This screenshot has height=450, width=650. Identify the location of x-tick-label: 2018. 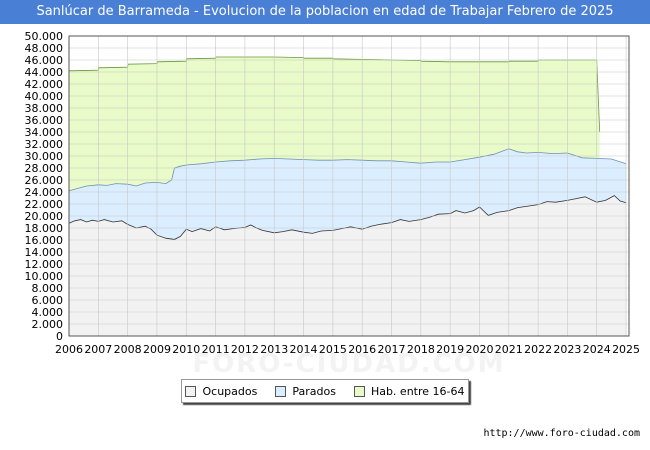
(421, 349).